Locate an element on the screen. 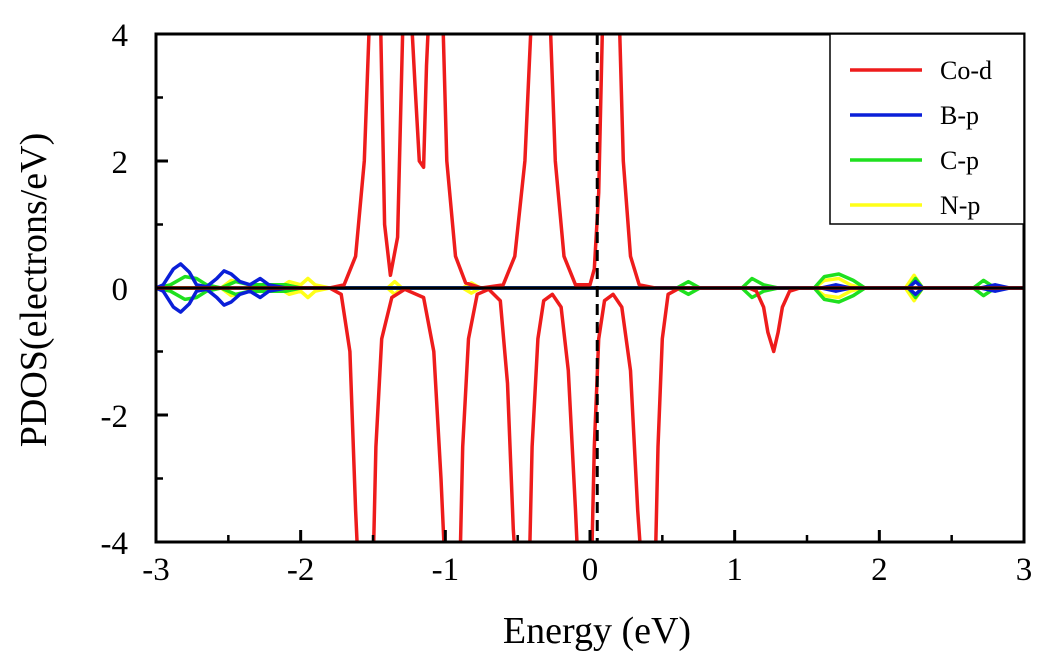 This screenshot has height=655, width=1039. legend-label: N-p is located at coordinates (960, 205).